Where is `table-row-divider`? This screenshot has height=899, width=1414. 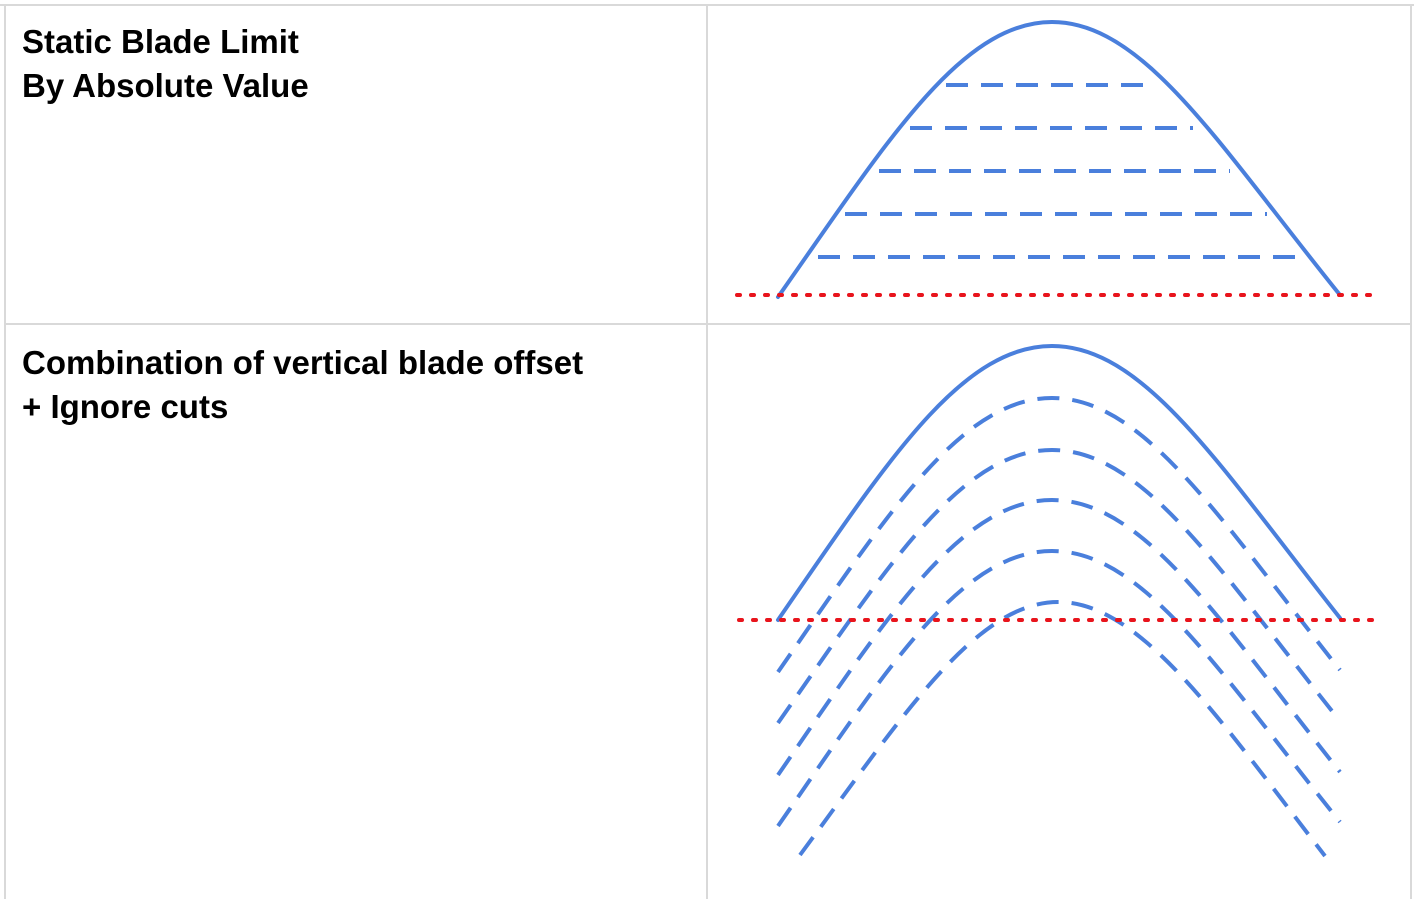
table-row-divider is located at coordinates (708, 324).